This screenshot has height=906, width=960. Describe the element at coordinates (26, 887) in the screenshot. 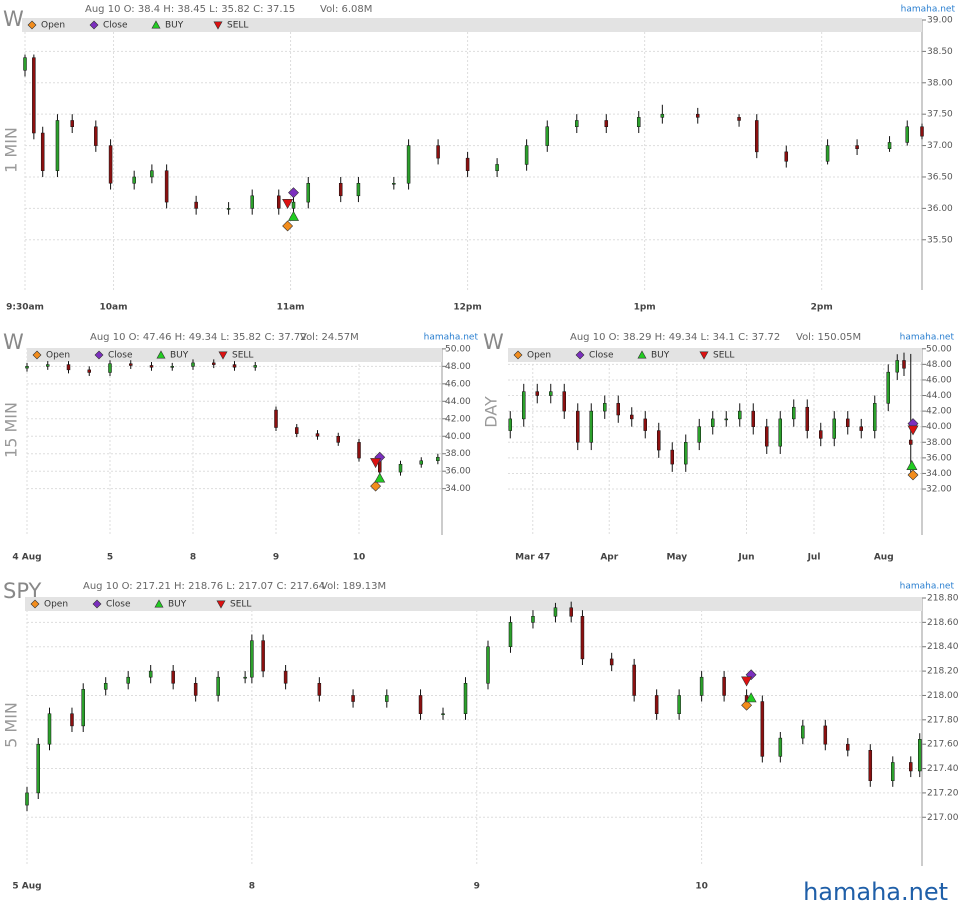

I see `x-tick-label: 5 Aug` at that location.